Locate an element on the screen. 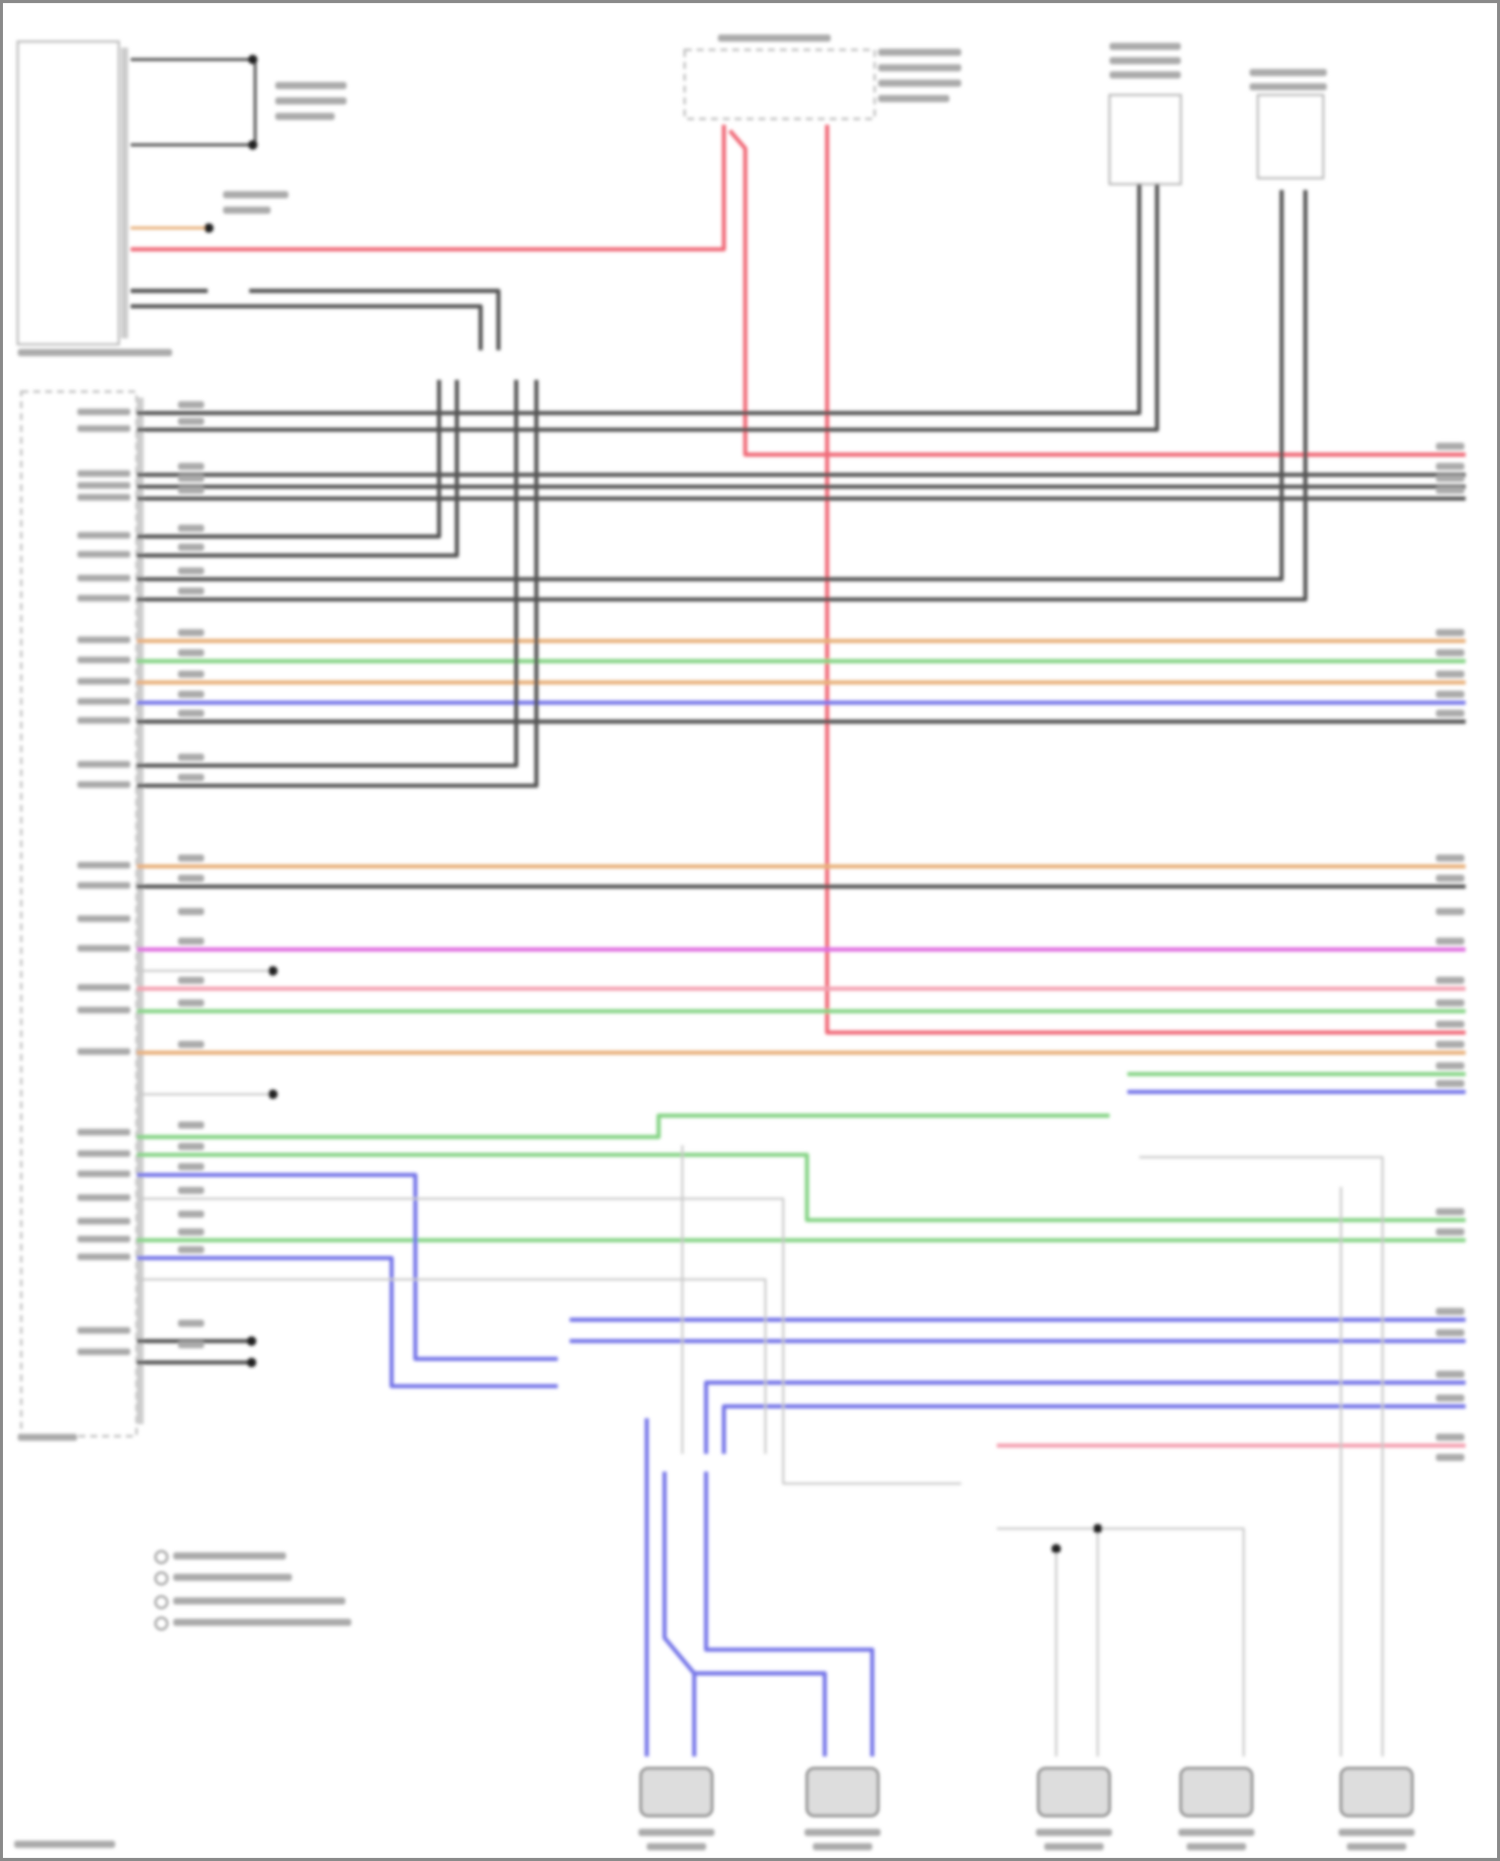 The width and height of the screenshot is (1500, 1861). legend-symbol-icon is located at coordinates (161, 1623).